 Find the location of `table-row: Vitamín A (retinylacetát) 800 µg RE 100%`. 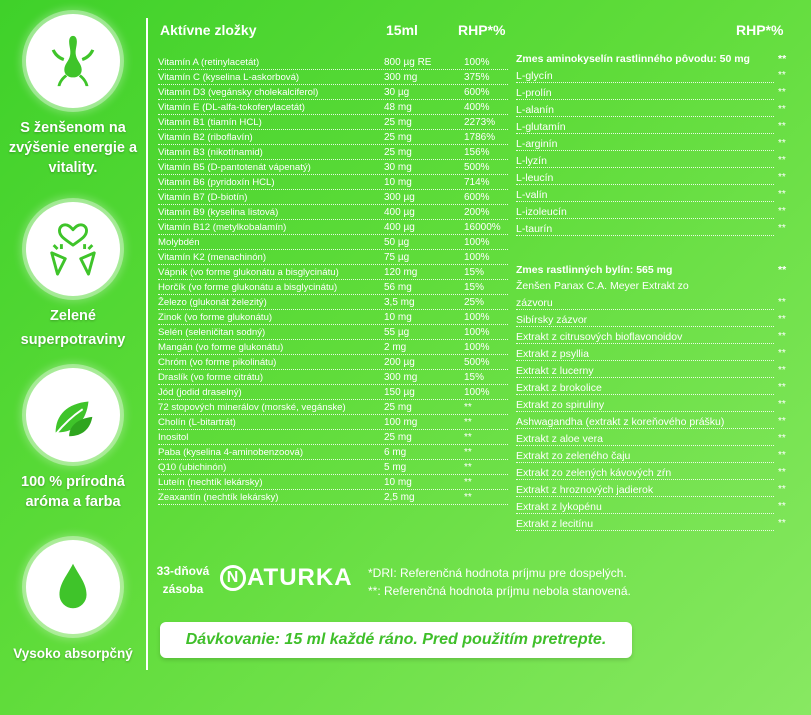

table-row: Vitamín A (retinylacetát) 800 µg RE 100% is located at coordinates (333, 64).